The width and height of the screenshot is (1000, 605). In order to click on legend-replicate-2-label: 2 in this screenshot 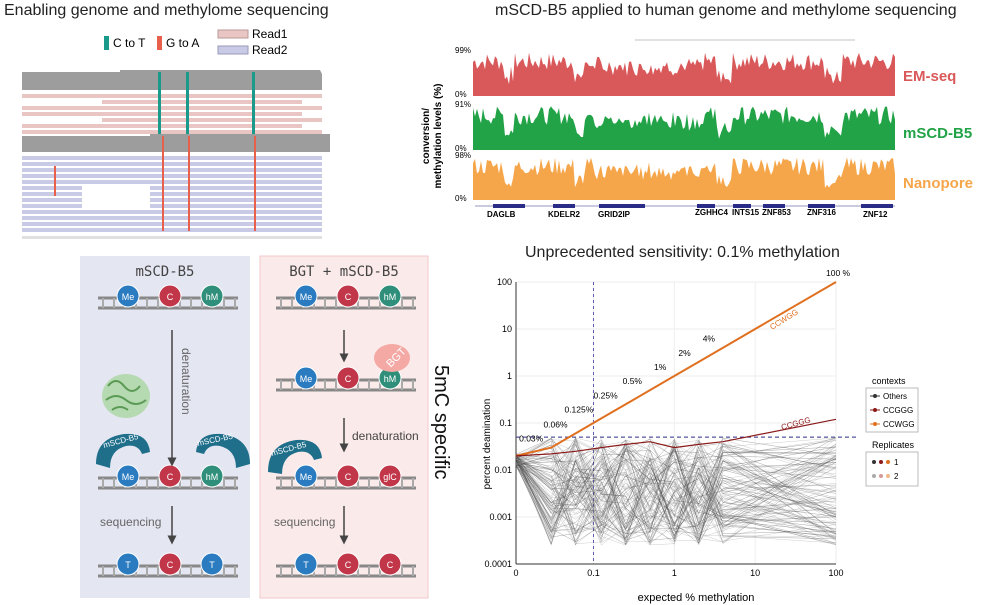, I will do `click(896, 476)`.